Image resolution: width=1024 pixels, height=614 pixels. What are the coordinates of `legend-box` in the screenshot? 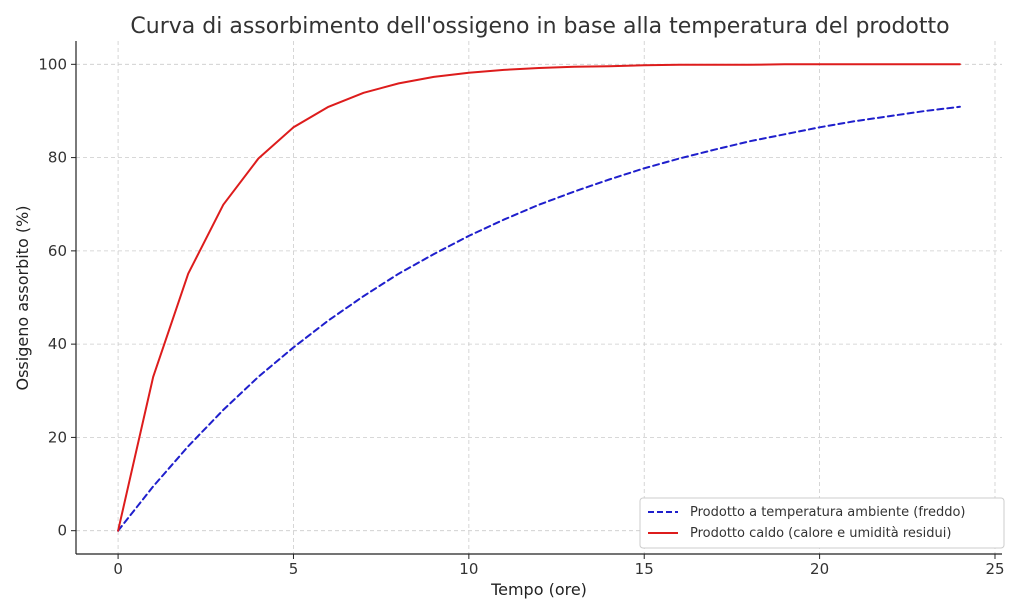 It's located at (822, 523).